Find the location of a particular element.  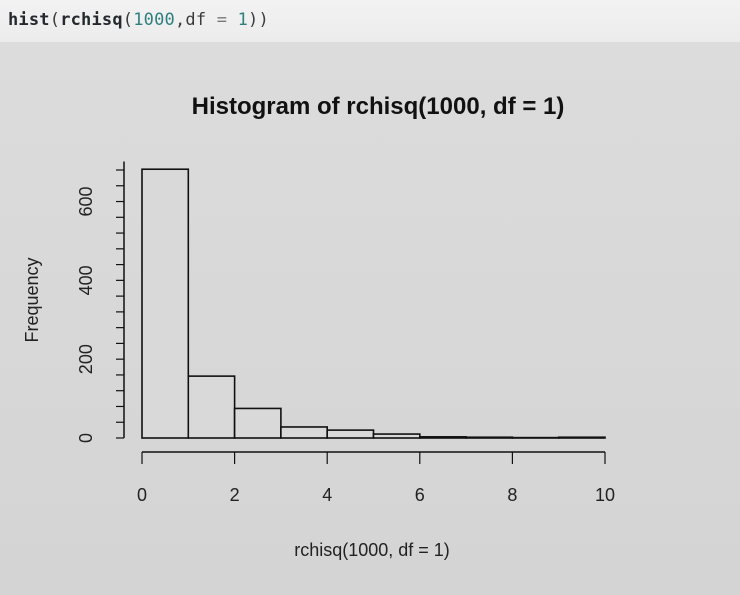

x-tick-label-0: 0 is located at coordinates (142, 495).